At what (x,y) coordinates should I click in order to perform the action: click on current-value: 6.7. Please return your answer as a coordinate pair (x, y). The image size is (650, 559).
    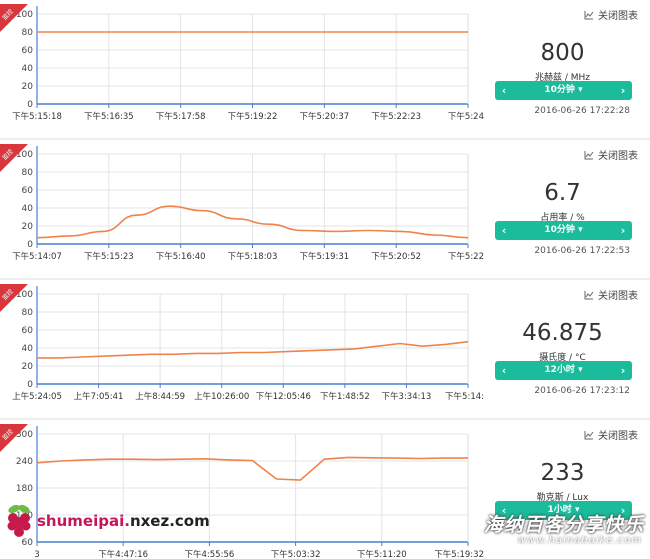
    Looking at the image, I should click on (562, 193).